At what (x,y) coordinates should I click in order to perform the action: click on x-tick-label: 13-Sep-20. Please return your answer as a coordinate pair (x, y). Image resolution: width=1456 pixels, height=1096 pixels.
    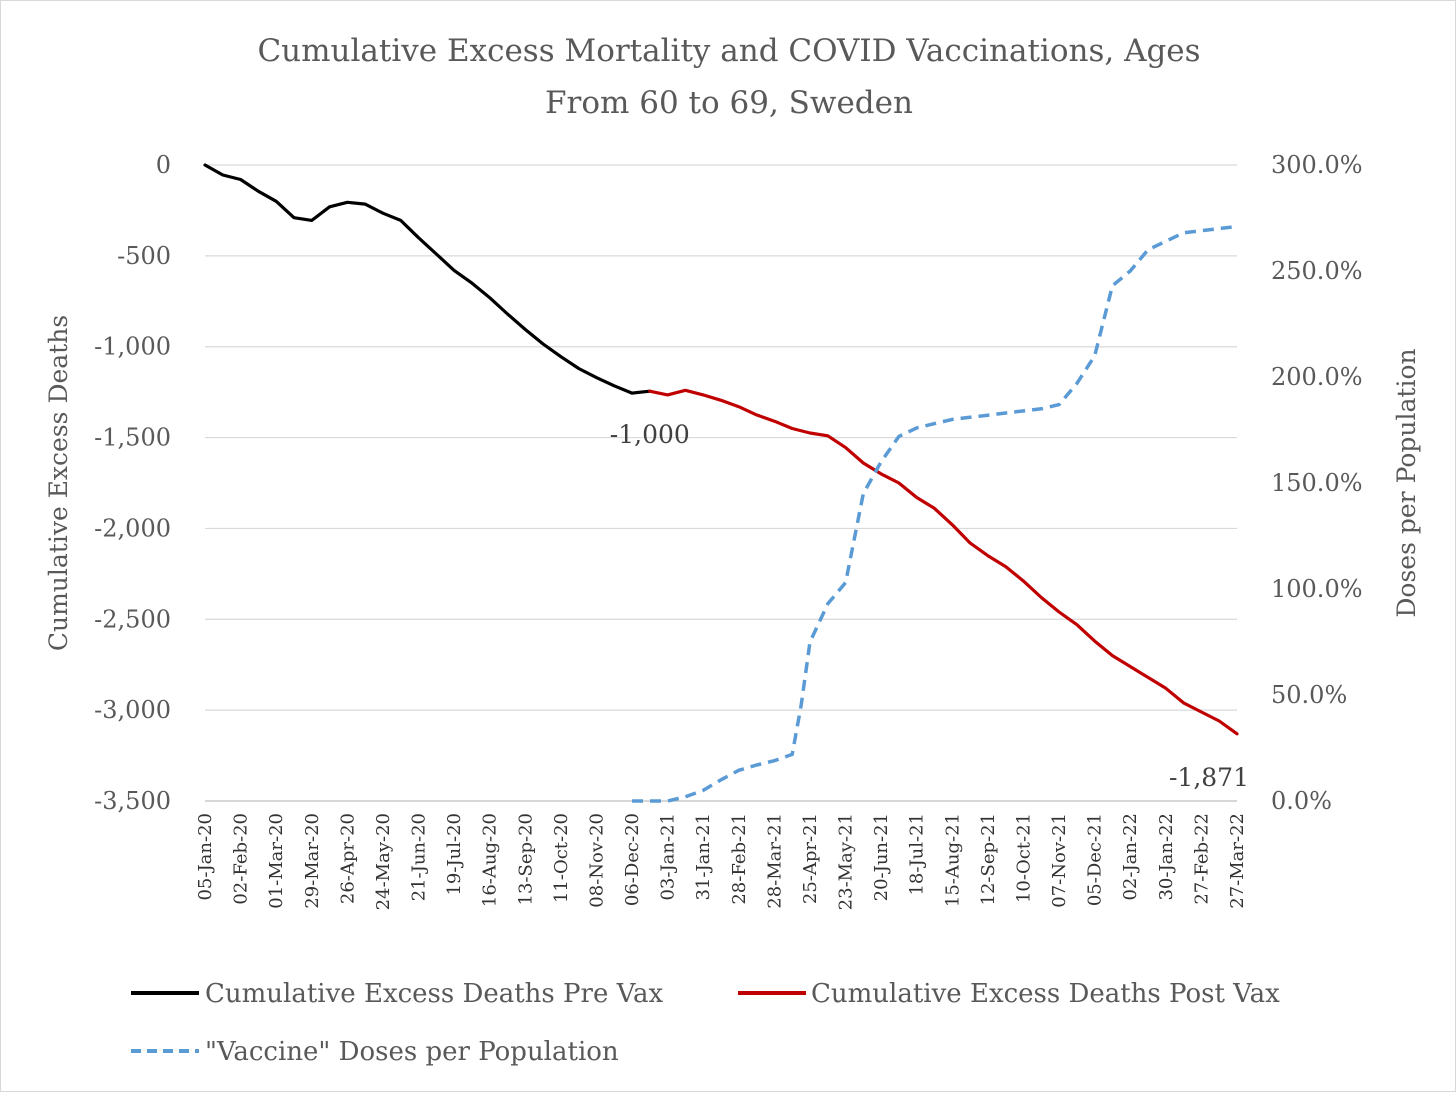
    Looking at the image, I should click on (525, 859).